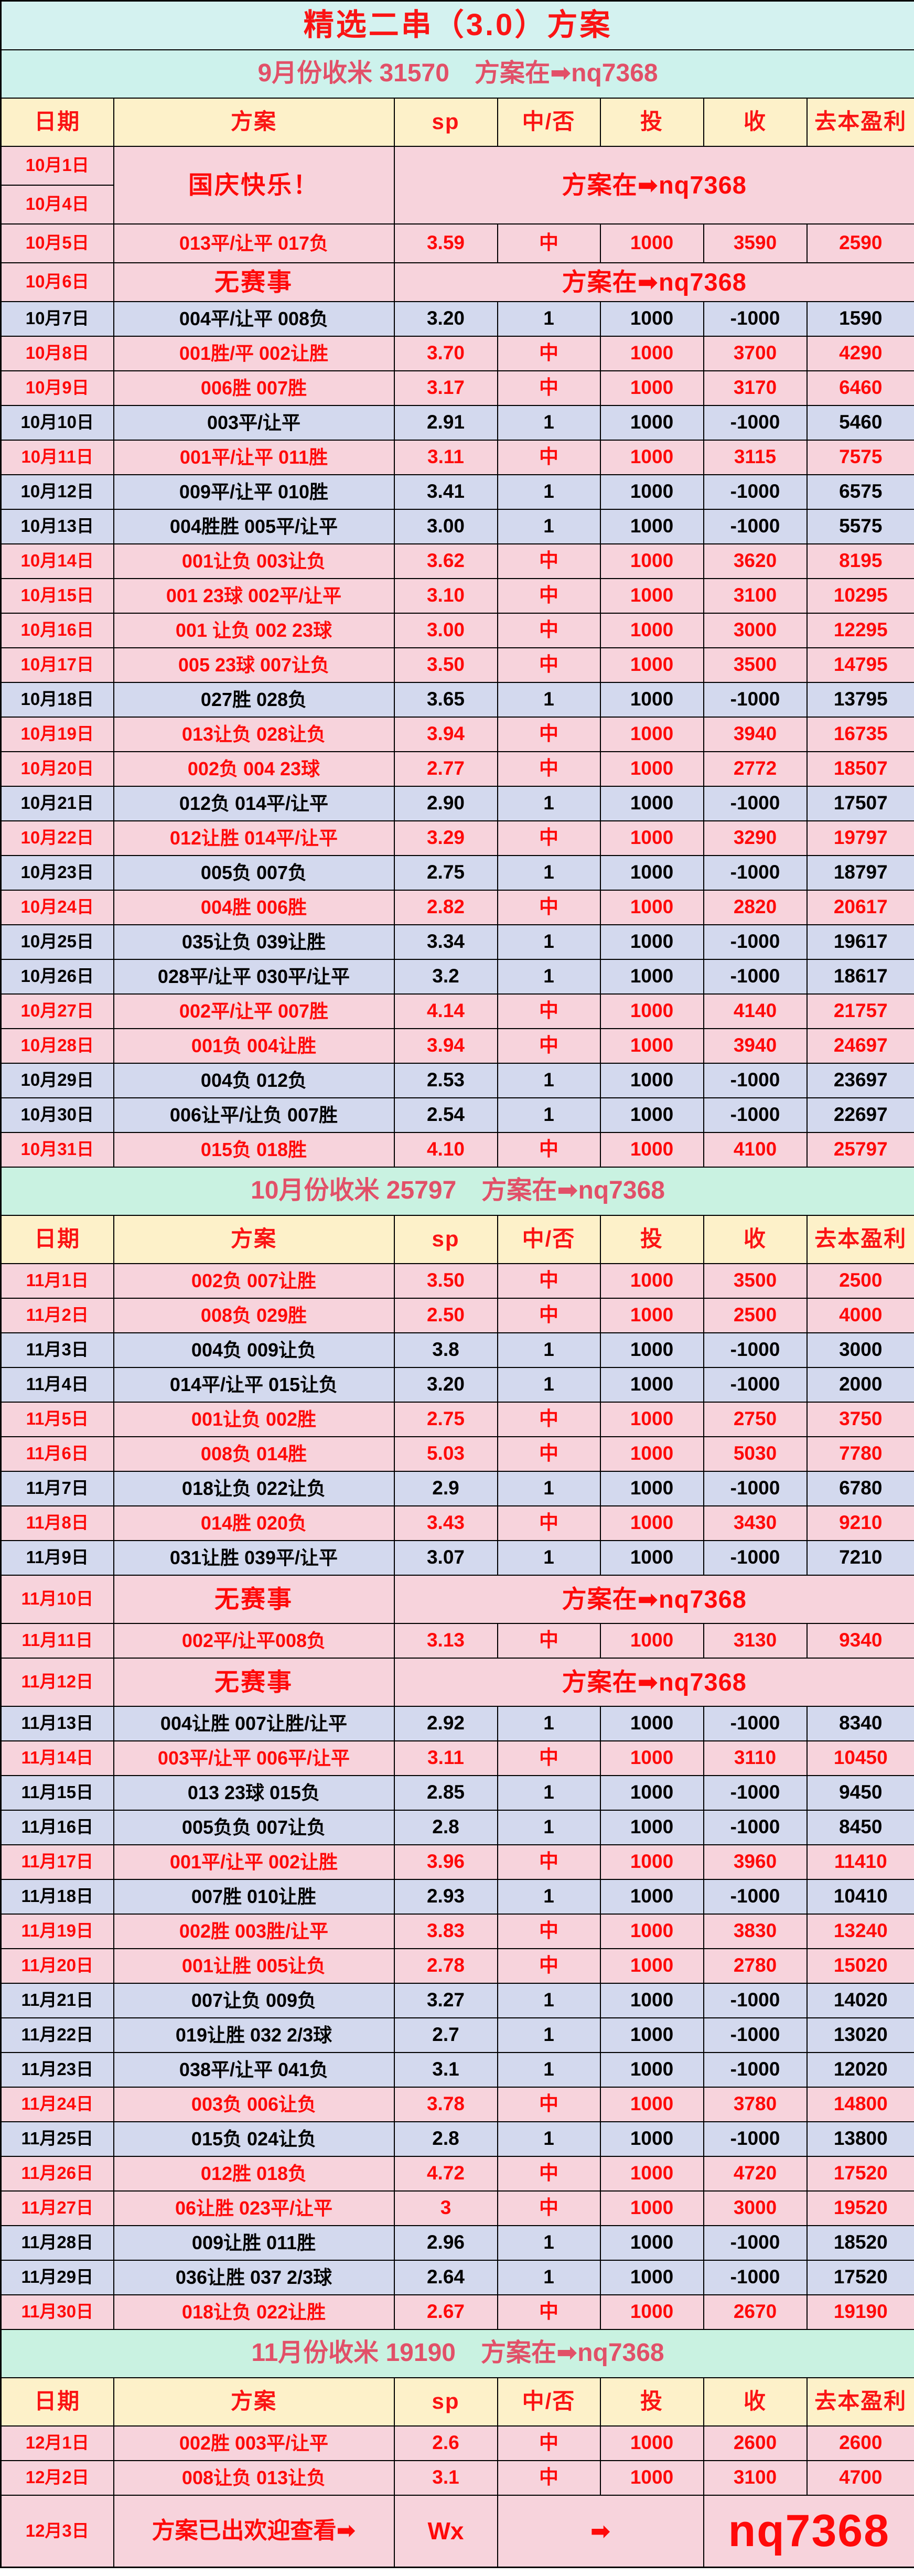  What do you see at coordinates (254, 1641) in the screenshot?
I see `plan-cell: 002平/让平008负` at bounding box center [254, 1641].